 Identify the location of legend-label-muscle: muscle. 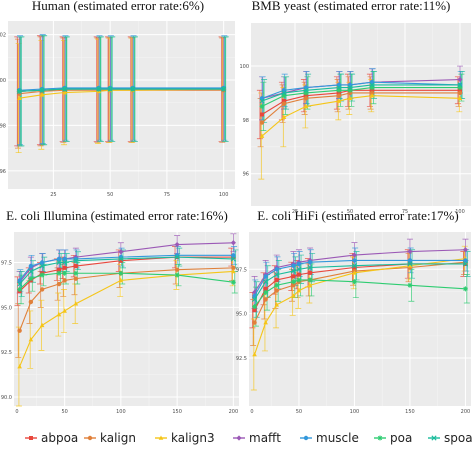
(337, 438).